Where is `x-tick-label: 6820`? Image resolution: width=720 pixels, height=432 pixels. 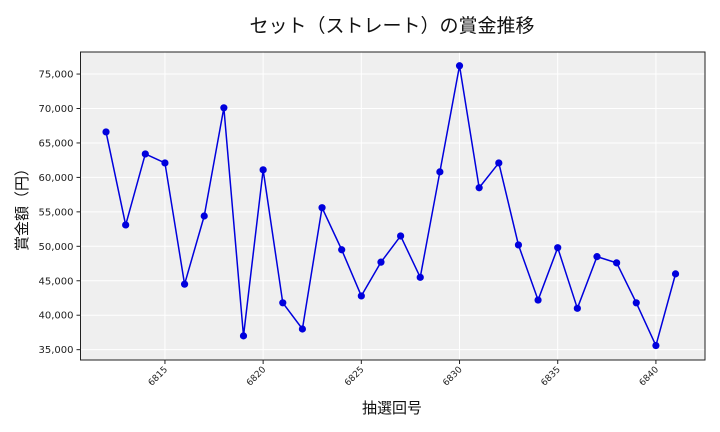 x-tick-label: 6820 is located at coordinates (256, 376).